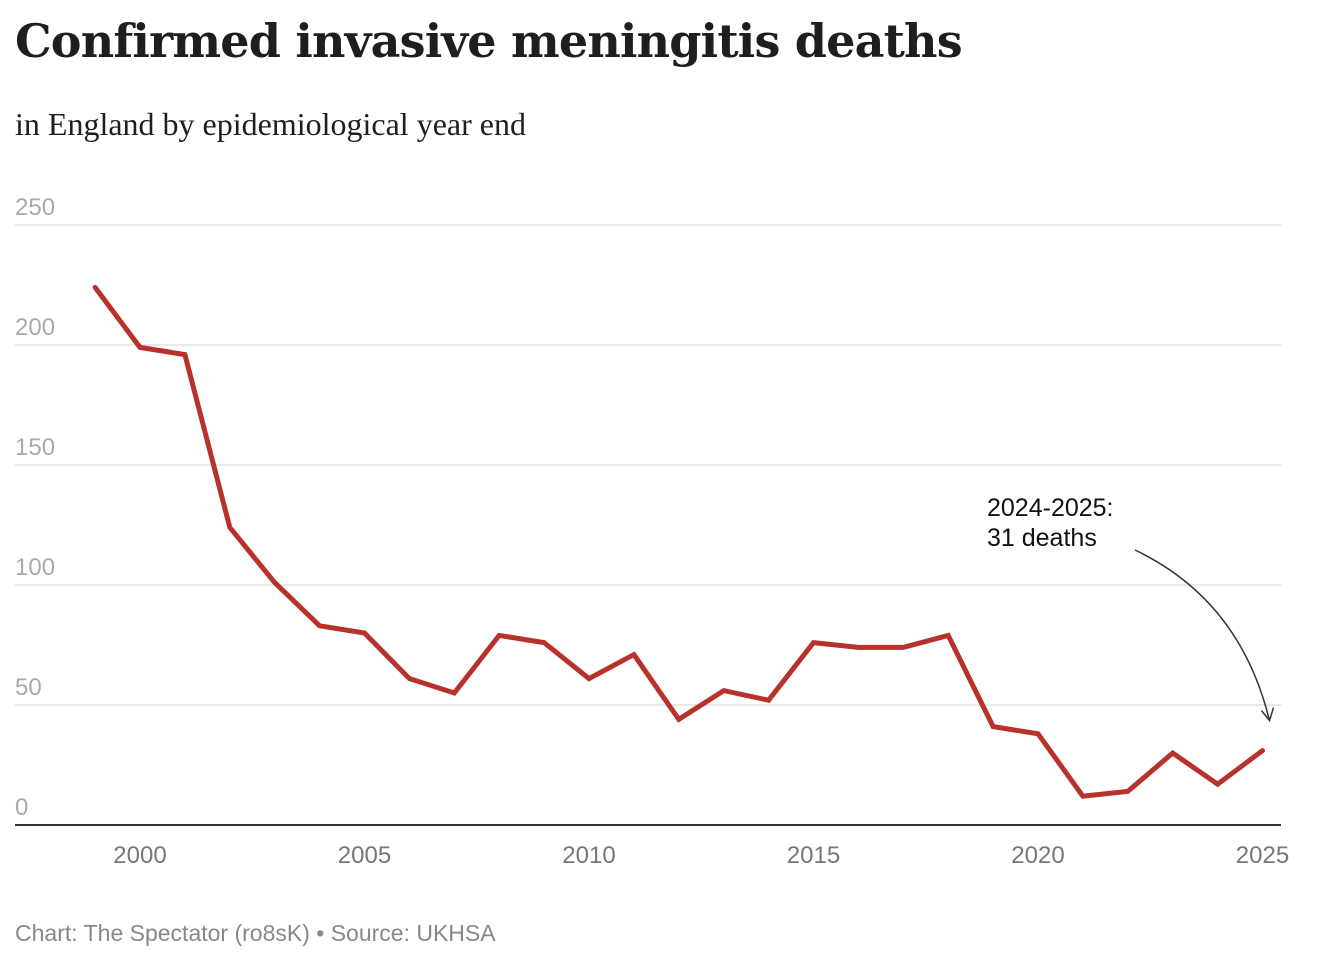 The width and height of the screenshot is (1322, 970). What do you see at coordinates (701, 855) in the screenshot?
I see `x-axis-tick-labels: 2000 2005 2010 2015 2020 2025` at bounding box center [701, 855].